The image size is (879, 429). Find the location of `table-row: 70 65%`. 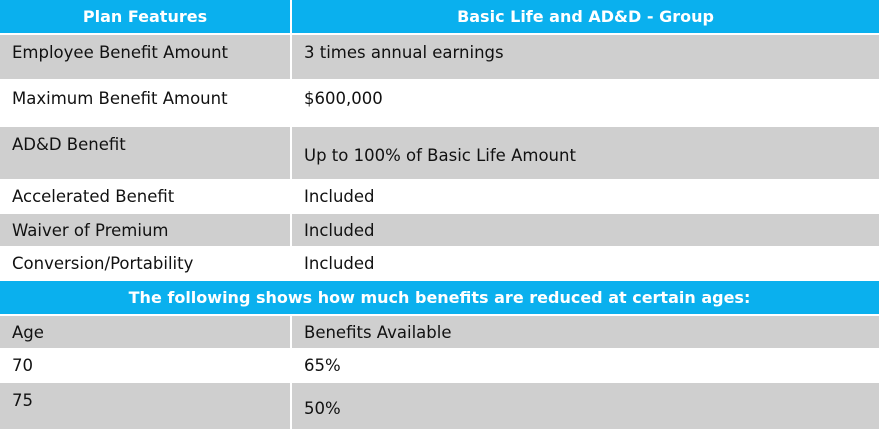

table-row: 70 65% is located at coordinates (439, 365).